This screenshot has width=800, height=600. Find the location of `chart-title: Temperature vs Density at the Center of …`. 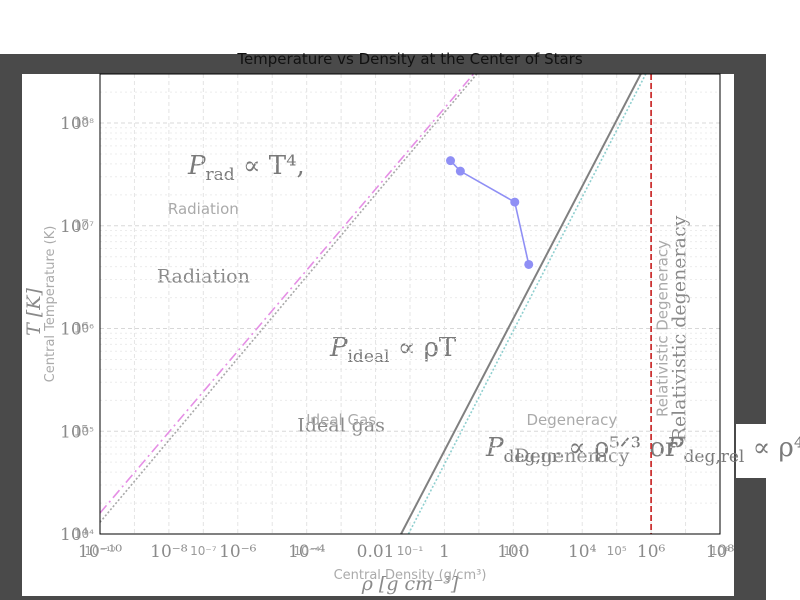

chart-title: Temperature vs Density at the Center of … is located at coordinates (409, 59).